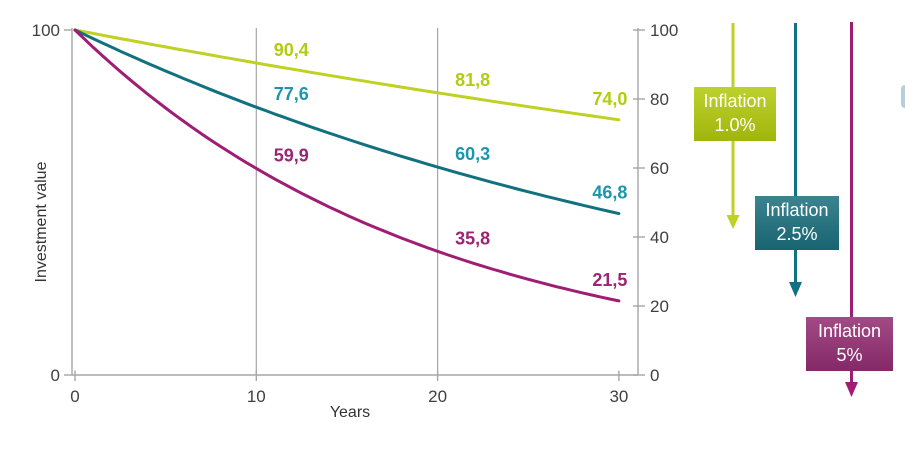  What do you see at coordinates (654, 375) in the screenshot?
I see `y-axis-right-tick-label: 0` at bounding box center [654, 375].